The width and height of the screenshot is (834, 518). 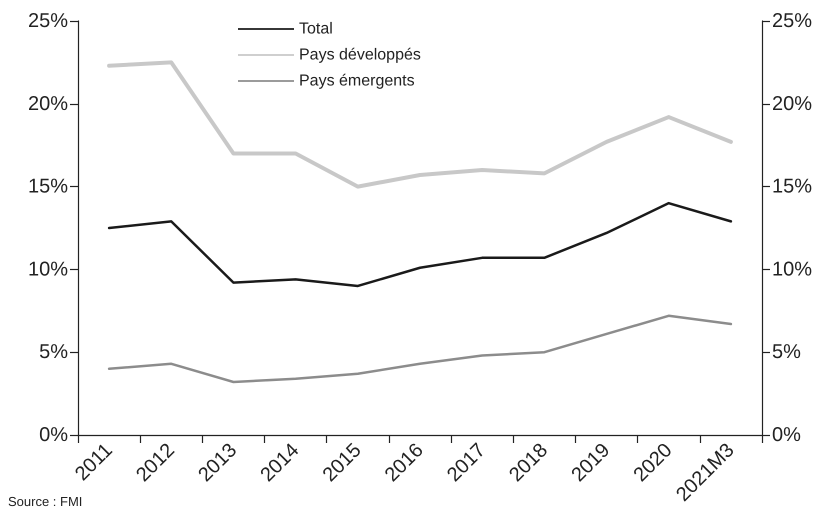 I want to click on y2-tick-label: 25%, so click(x=792, y=21).